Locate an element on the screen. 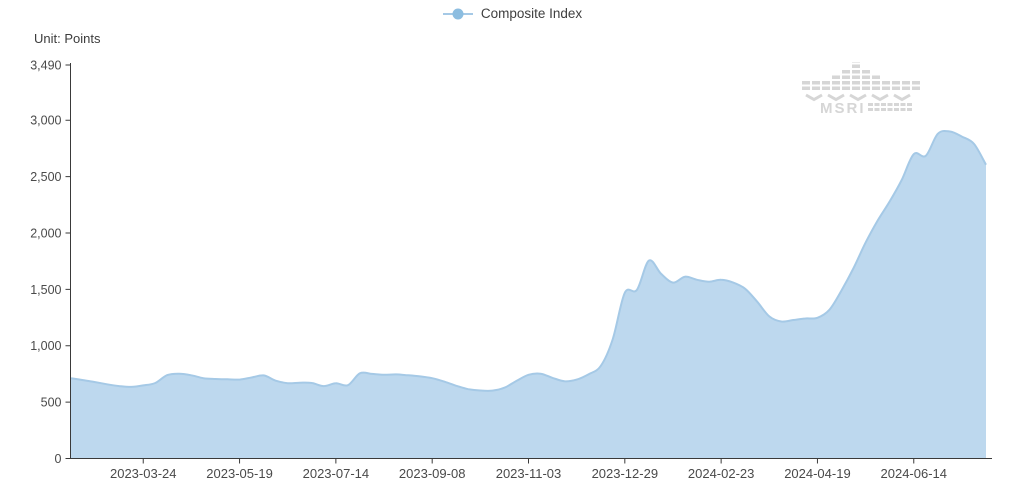  x-axis-tick-label: 2023-09-08 is located at coordinates (432, 473).